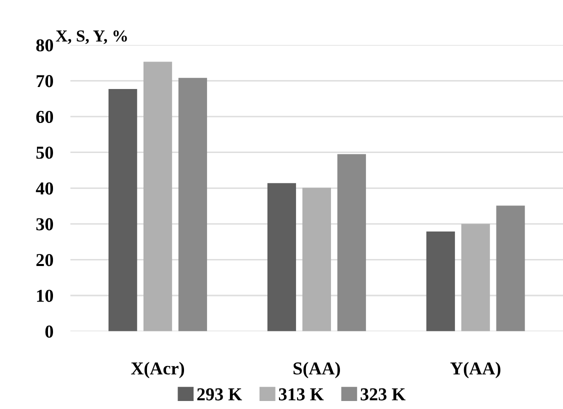 Image resolution: width=563 pixels, height=409 pixels. What do you see at coordinates (475, 370) in the screenshot?
I see `x-tick-label: Y(AA)` at bounding box center [475, 370].